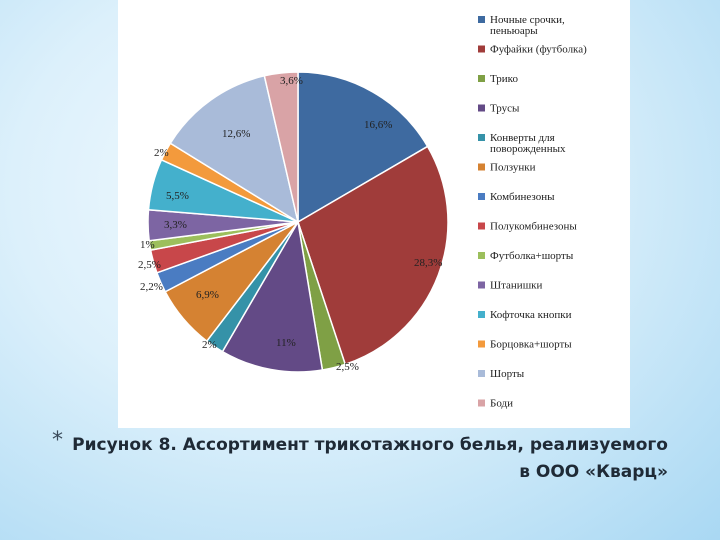  What do you see at coordinates (147, 245) in the screenshot?
I see `slice-label: 1%` at bounding box center [147, 245].